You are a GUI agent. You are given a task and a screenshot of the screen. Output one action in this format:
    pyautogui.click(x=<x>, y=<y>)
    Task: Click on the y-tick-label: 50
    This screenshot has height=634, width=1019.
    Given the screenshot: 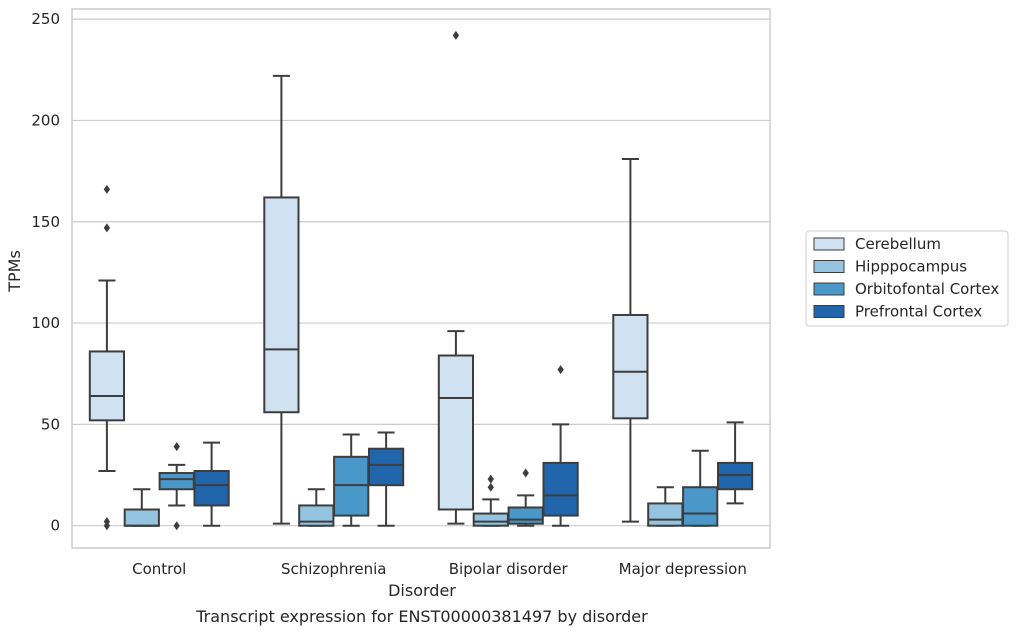 What is the action you would take?
    pyautogui.click(x=50, y=424)
    